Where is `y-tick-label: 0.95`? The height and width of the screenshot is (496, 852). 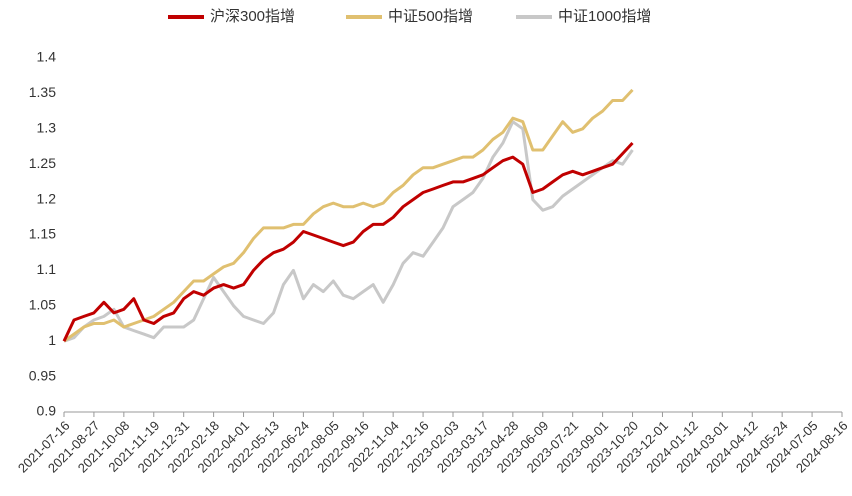 y-tick-label: 0.95 is located at coordinates (42, 375).